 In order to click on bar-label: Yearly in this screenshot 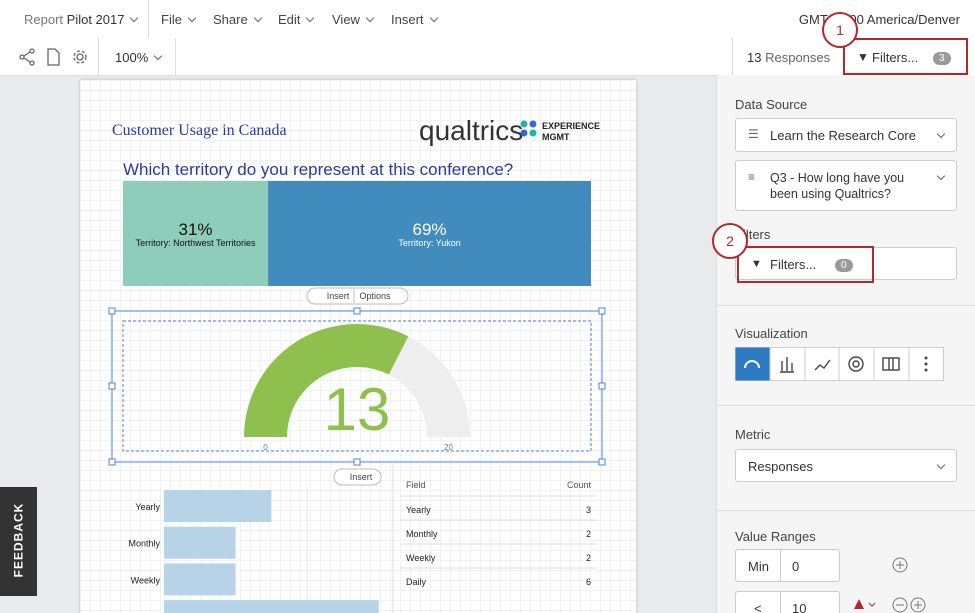, I will do `click(147, 507)`.